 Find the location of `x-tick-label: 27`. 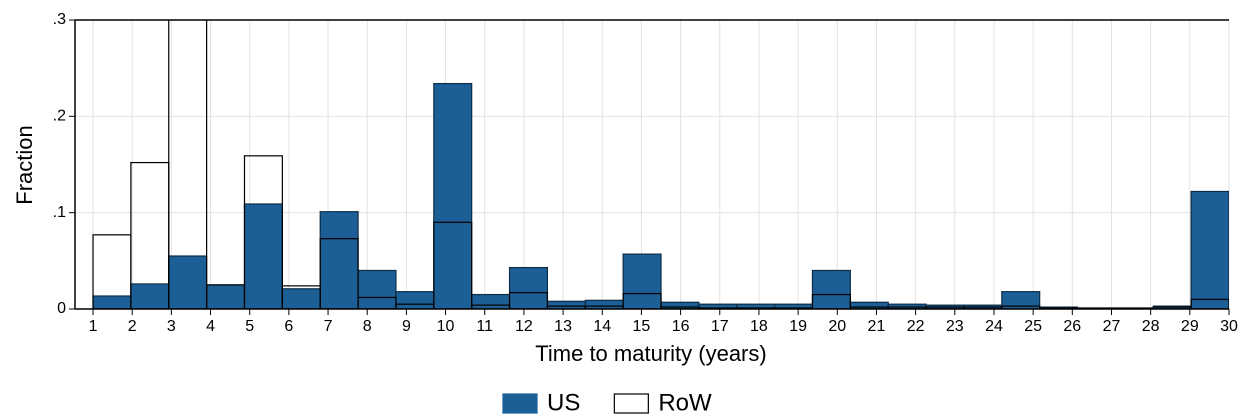

x-tick-label: 27 is located at coordinates (1112, 326).